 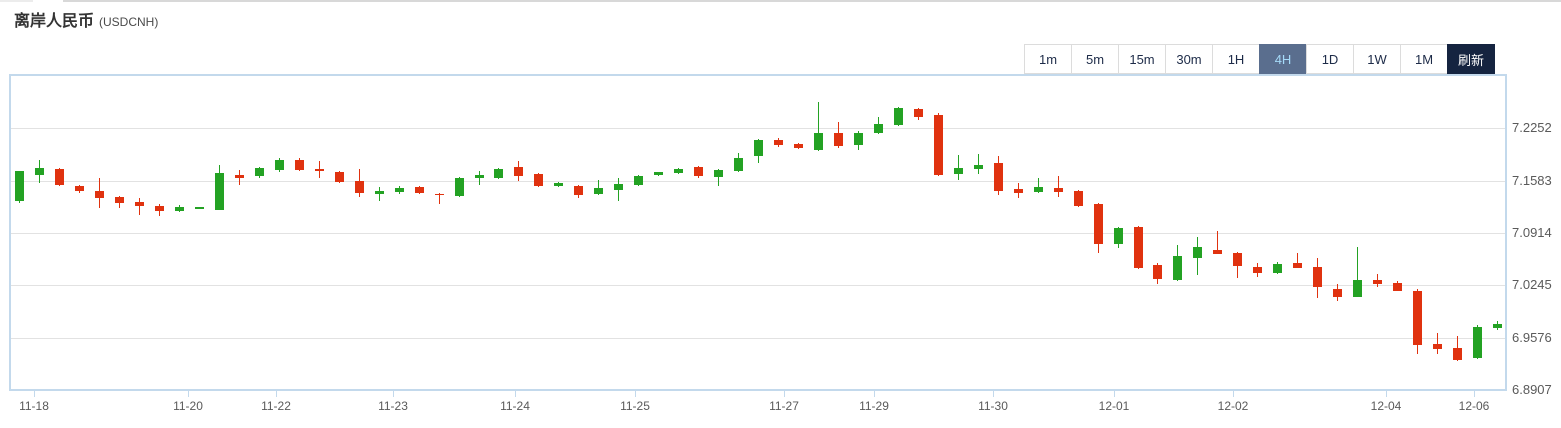 I want to click on x-axis-label: 12-06, so click(x=1474, y=406).